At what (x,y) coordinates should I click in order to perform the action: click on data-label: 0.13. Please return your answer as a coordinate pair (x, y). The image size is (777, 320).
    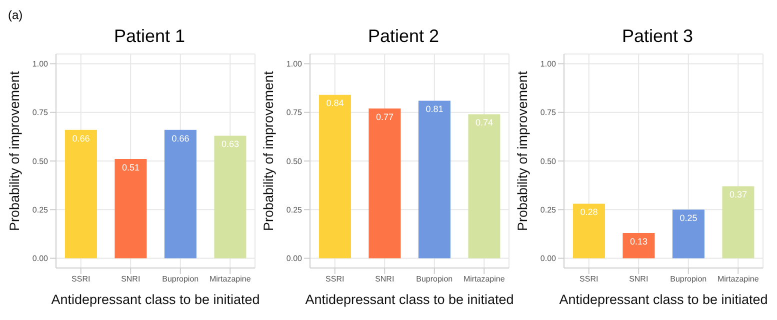
    Looking at the image, I should click on (639, 241).